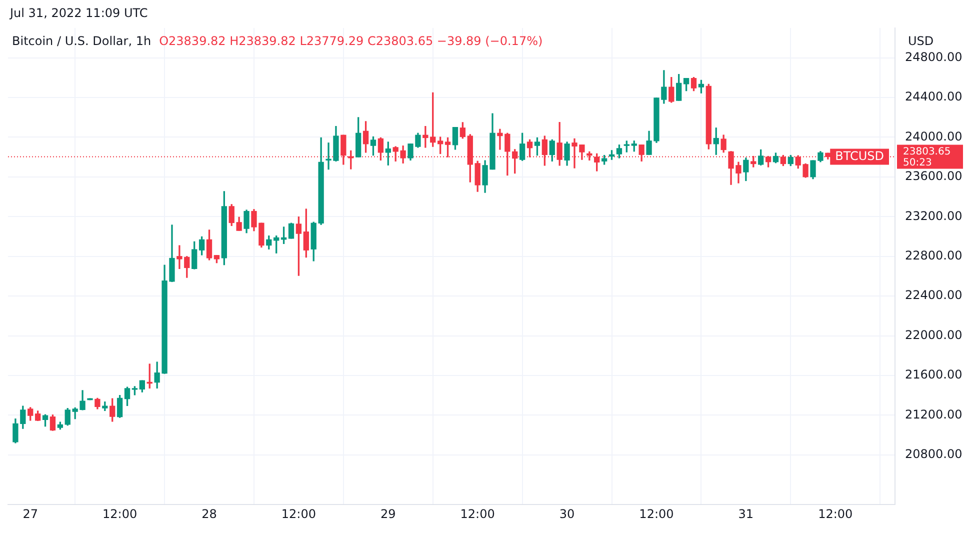  What do you see at coordinates (388, 513) in the screenshot?
I see `x-tick-label: 29` at bounding box center [388, 513].